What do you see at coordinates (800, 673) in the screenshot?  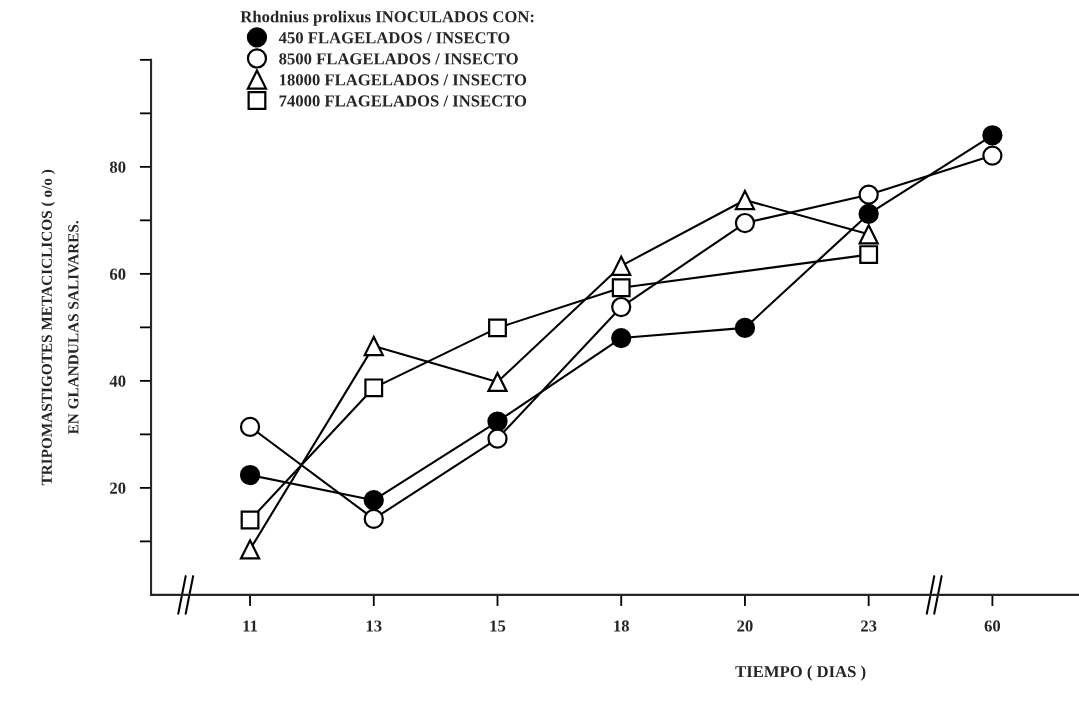 I see `x-axis-title: TIEMPO ( DIAS )` at bounding box center [800, 673].